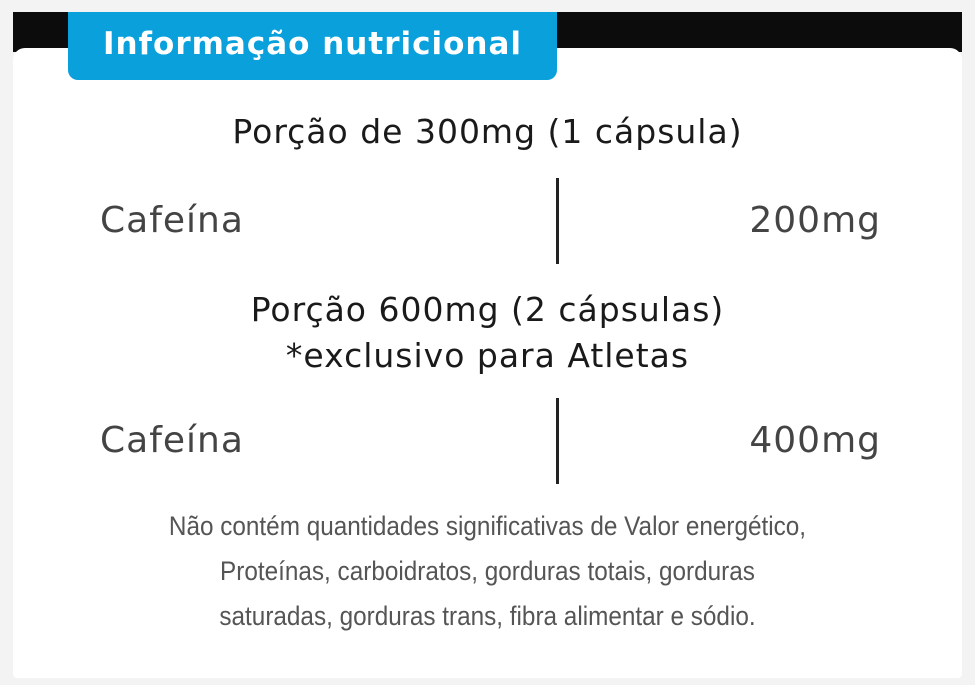 The height and width of the screenshot is (685, 975). I want to click on serving-subheading-2: *exclusivo para Atletas, so click(487, 355).